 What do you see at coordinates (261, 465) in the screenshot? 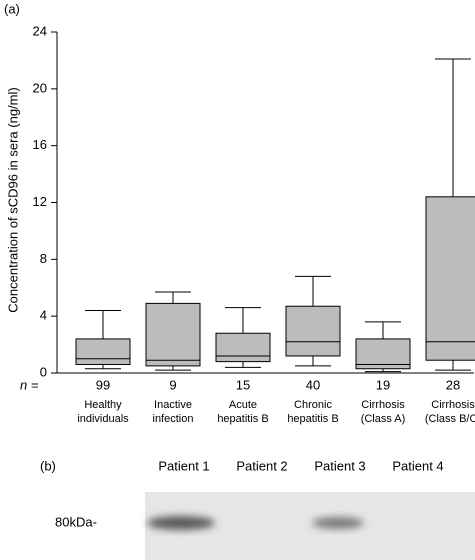
I see `lane-label: Patient 2` at bounding box center [261, 465].